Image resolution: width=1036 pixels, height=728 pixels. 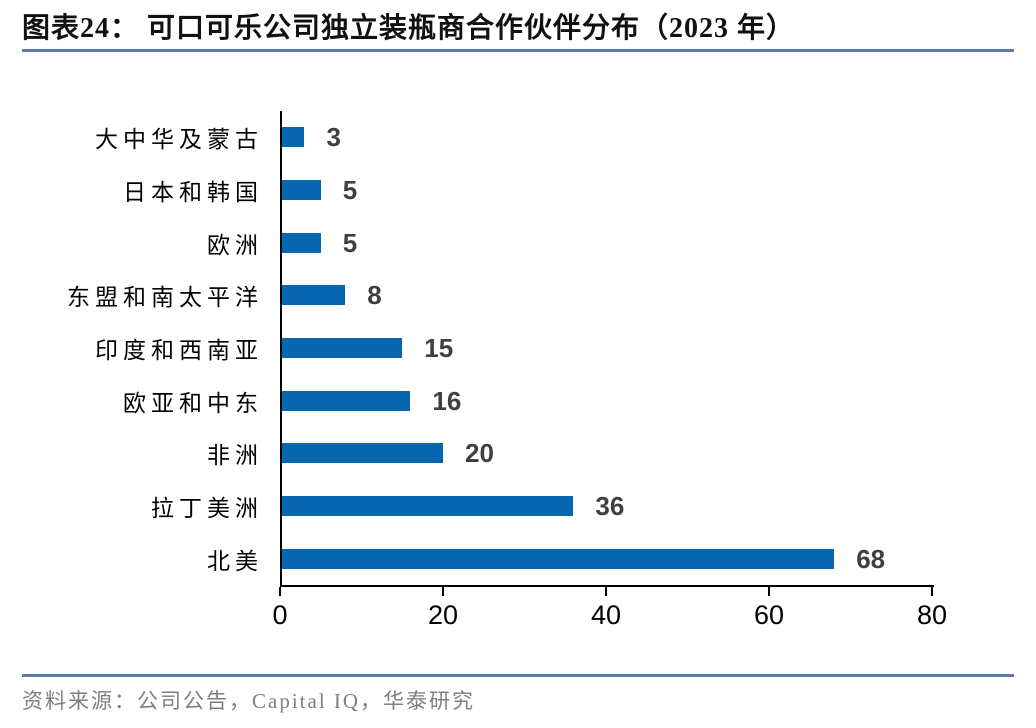 I want to click on bar-row: 欧洲 5, so click(x=477, y=242).